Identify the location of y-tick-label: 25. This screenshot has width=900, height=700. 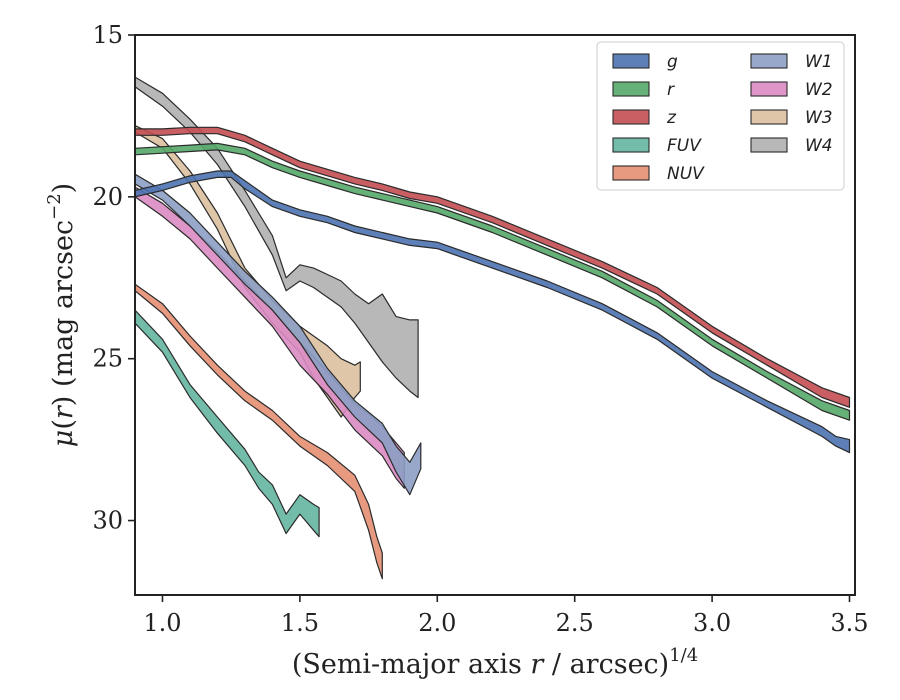
(107, 359).